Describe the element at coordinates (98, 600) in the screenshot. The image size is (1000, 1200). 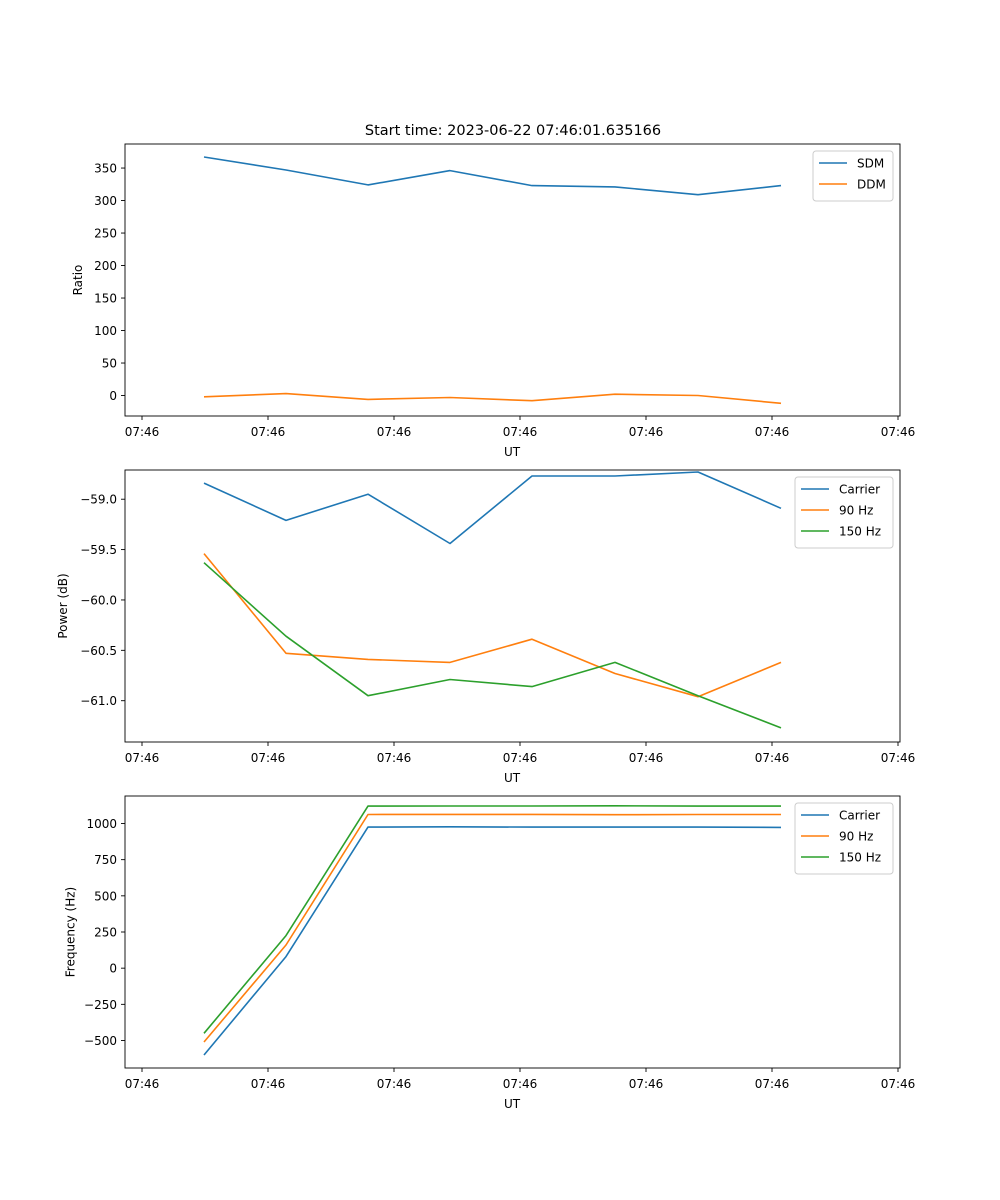
I see `y-tick-label: −60.0` at that location.